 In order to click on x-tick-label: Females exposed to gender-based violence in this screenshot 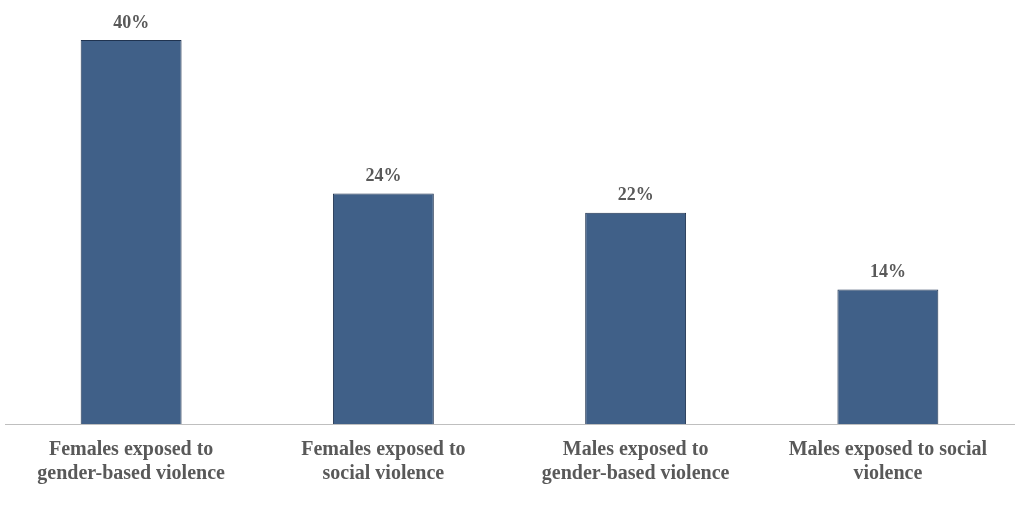, I will do `click(131, 461)`.